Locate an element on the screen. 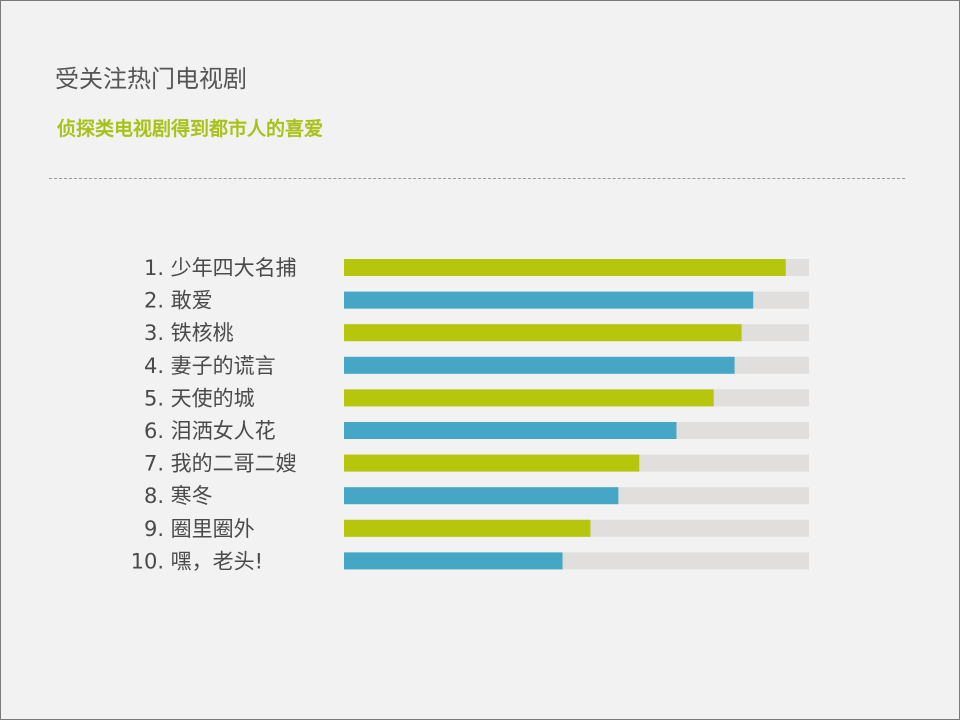 Image resolution: width=960 pixels, height=720 pixels. category-label-8: 8. 寒冬 is located at coordinates (178, 496).